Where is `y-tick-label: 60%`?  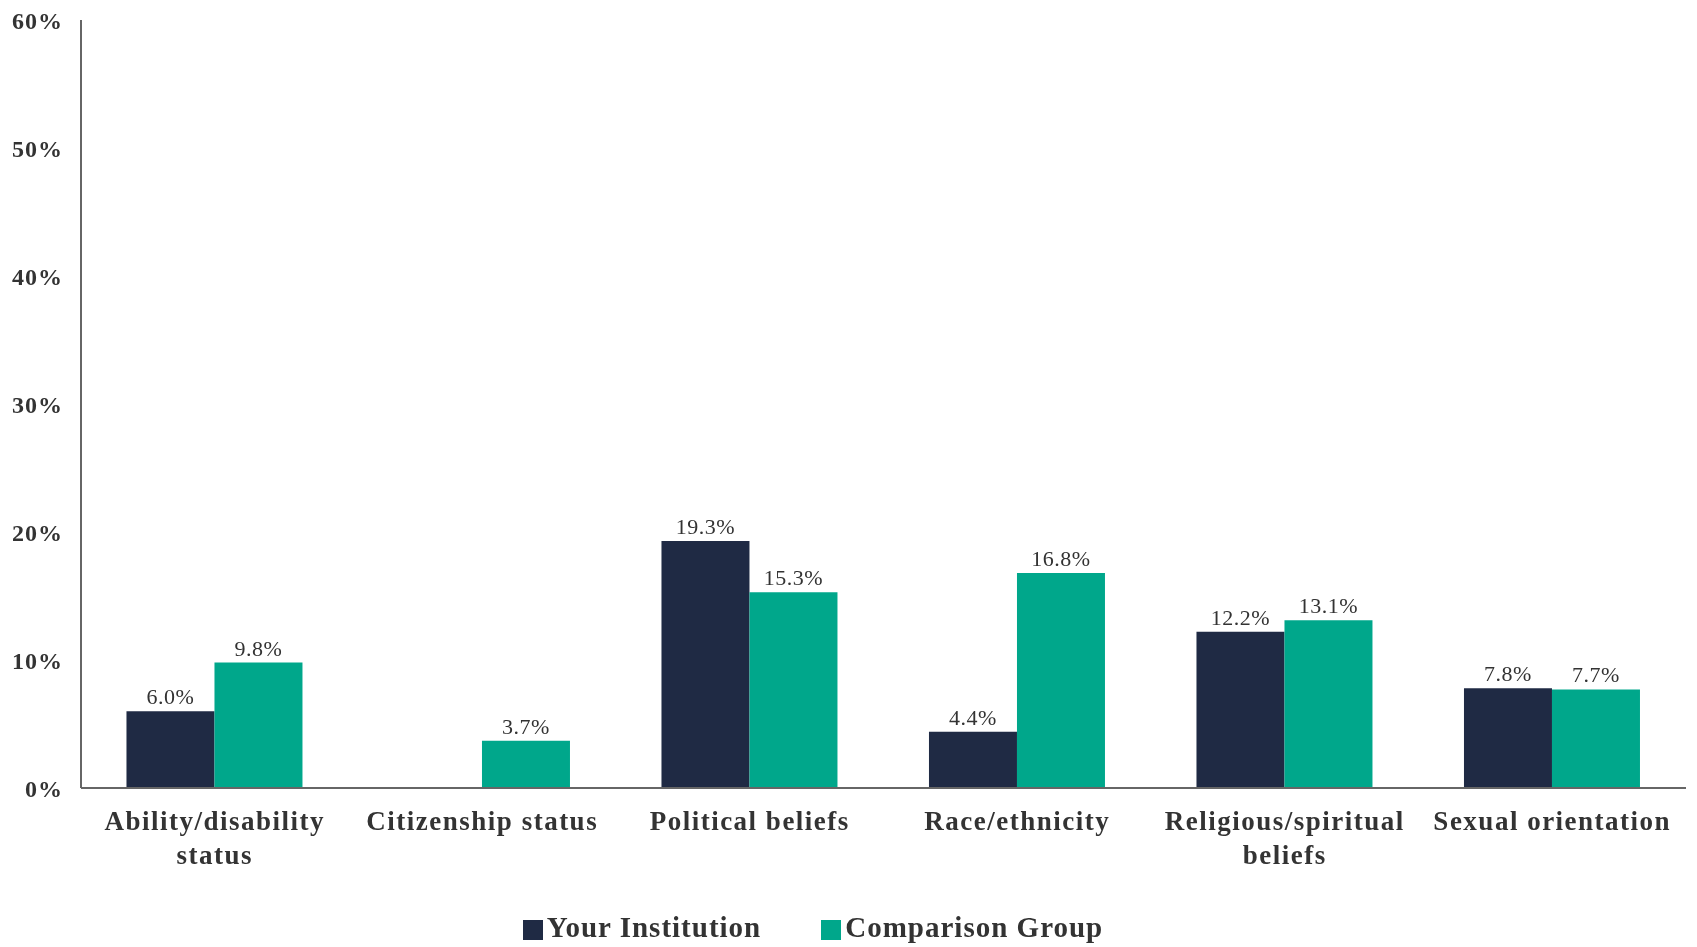 y-tick-label: 60% is located at coordinates (37, 20).